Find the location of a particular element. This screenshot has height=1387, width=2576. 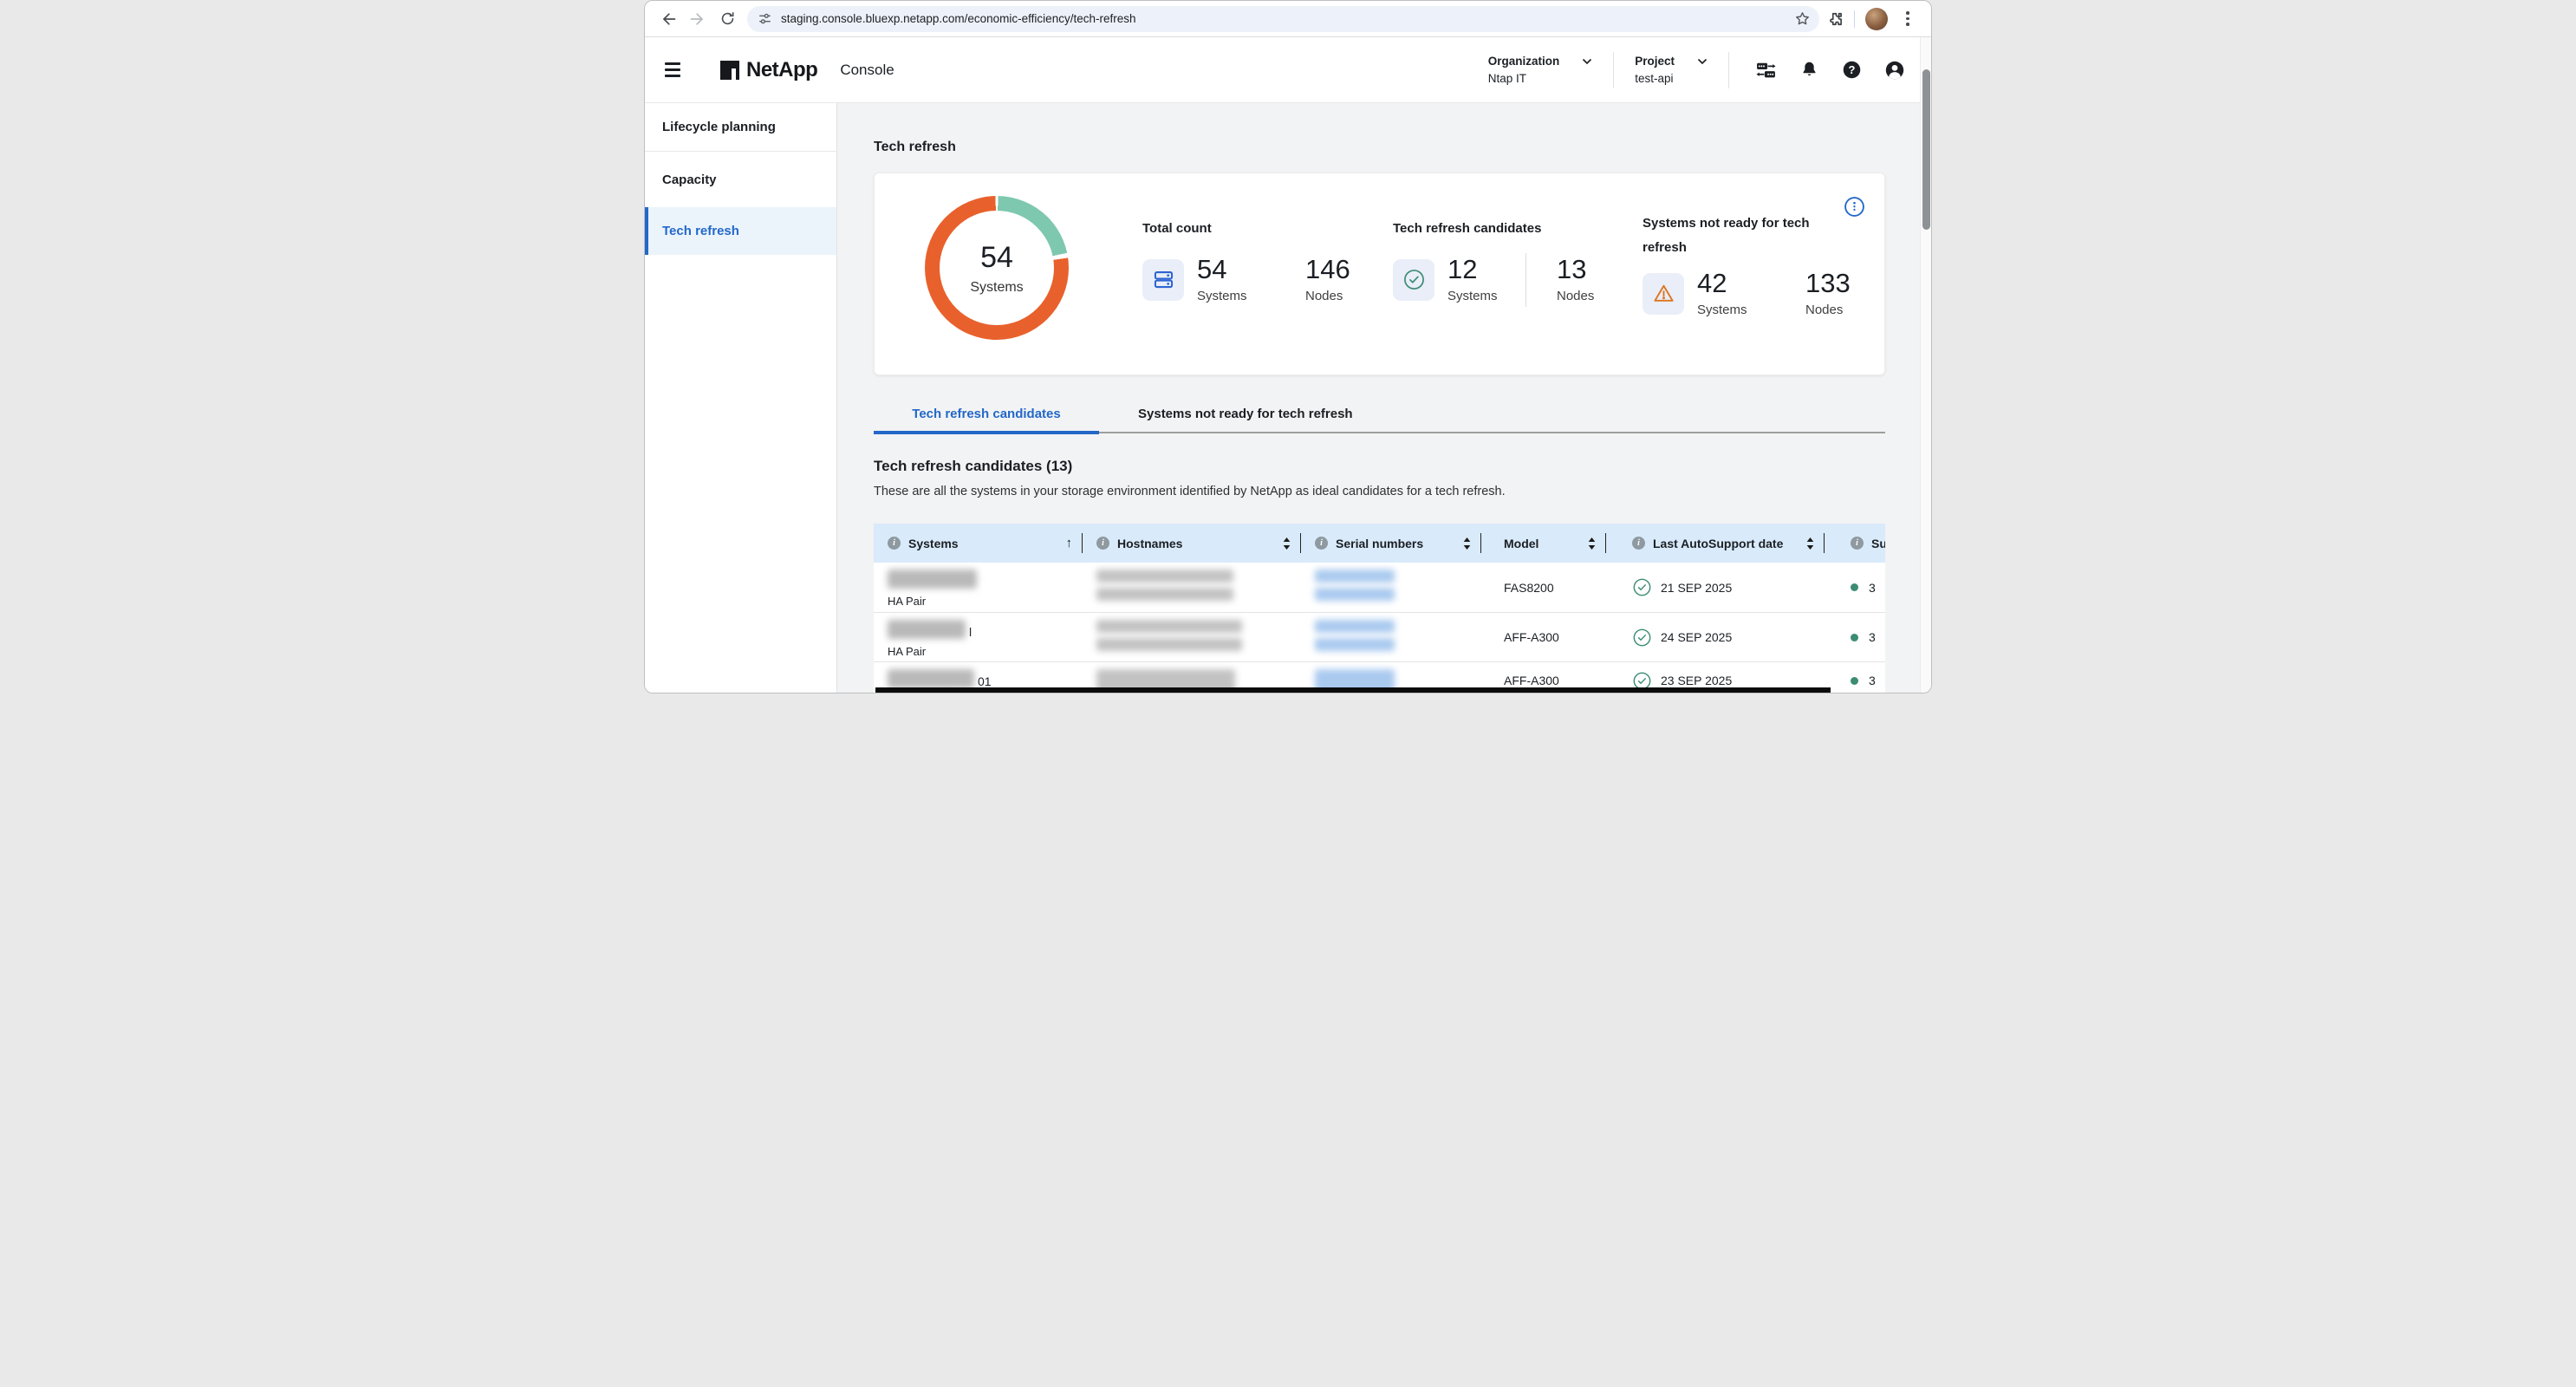

connector-icon is located at coordinates (1766, 70).